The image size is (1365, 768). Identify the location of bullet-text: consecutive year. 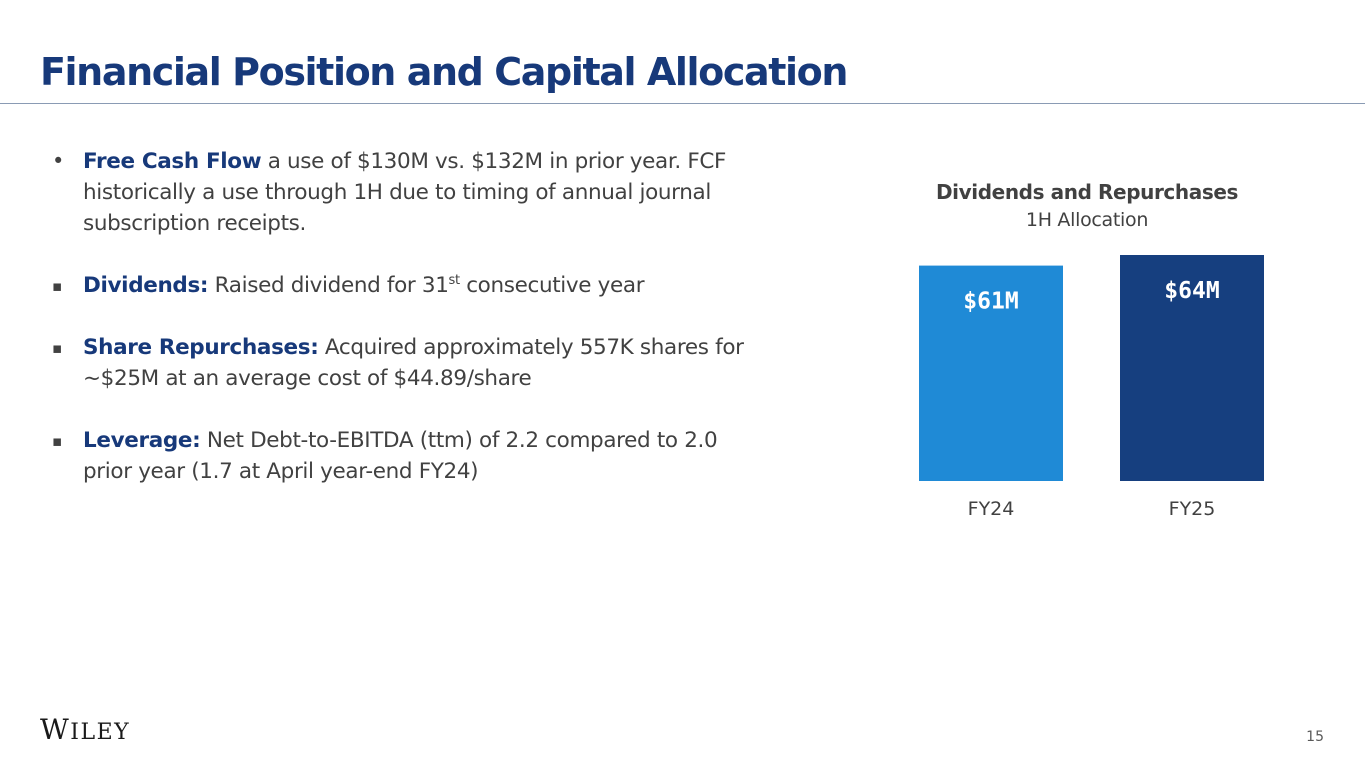
(552, 285).